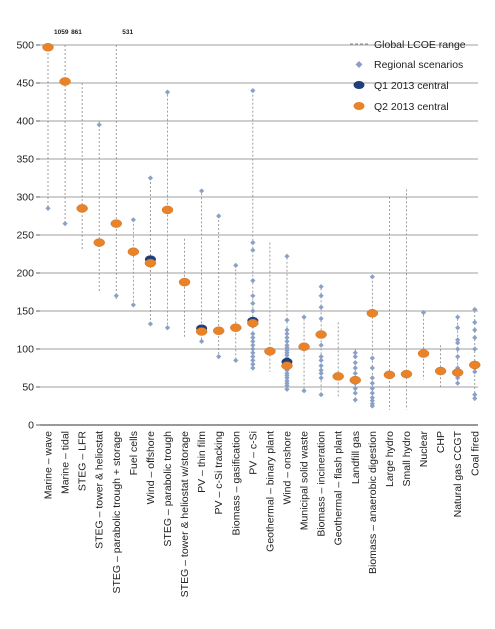 This screenshot has height=629, width=495. Describe the element at coordinates (305, 480) in the screenshot. I see `category-label: Municipal solid waste` at that location.